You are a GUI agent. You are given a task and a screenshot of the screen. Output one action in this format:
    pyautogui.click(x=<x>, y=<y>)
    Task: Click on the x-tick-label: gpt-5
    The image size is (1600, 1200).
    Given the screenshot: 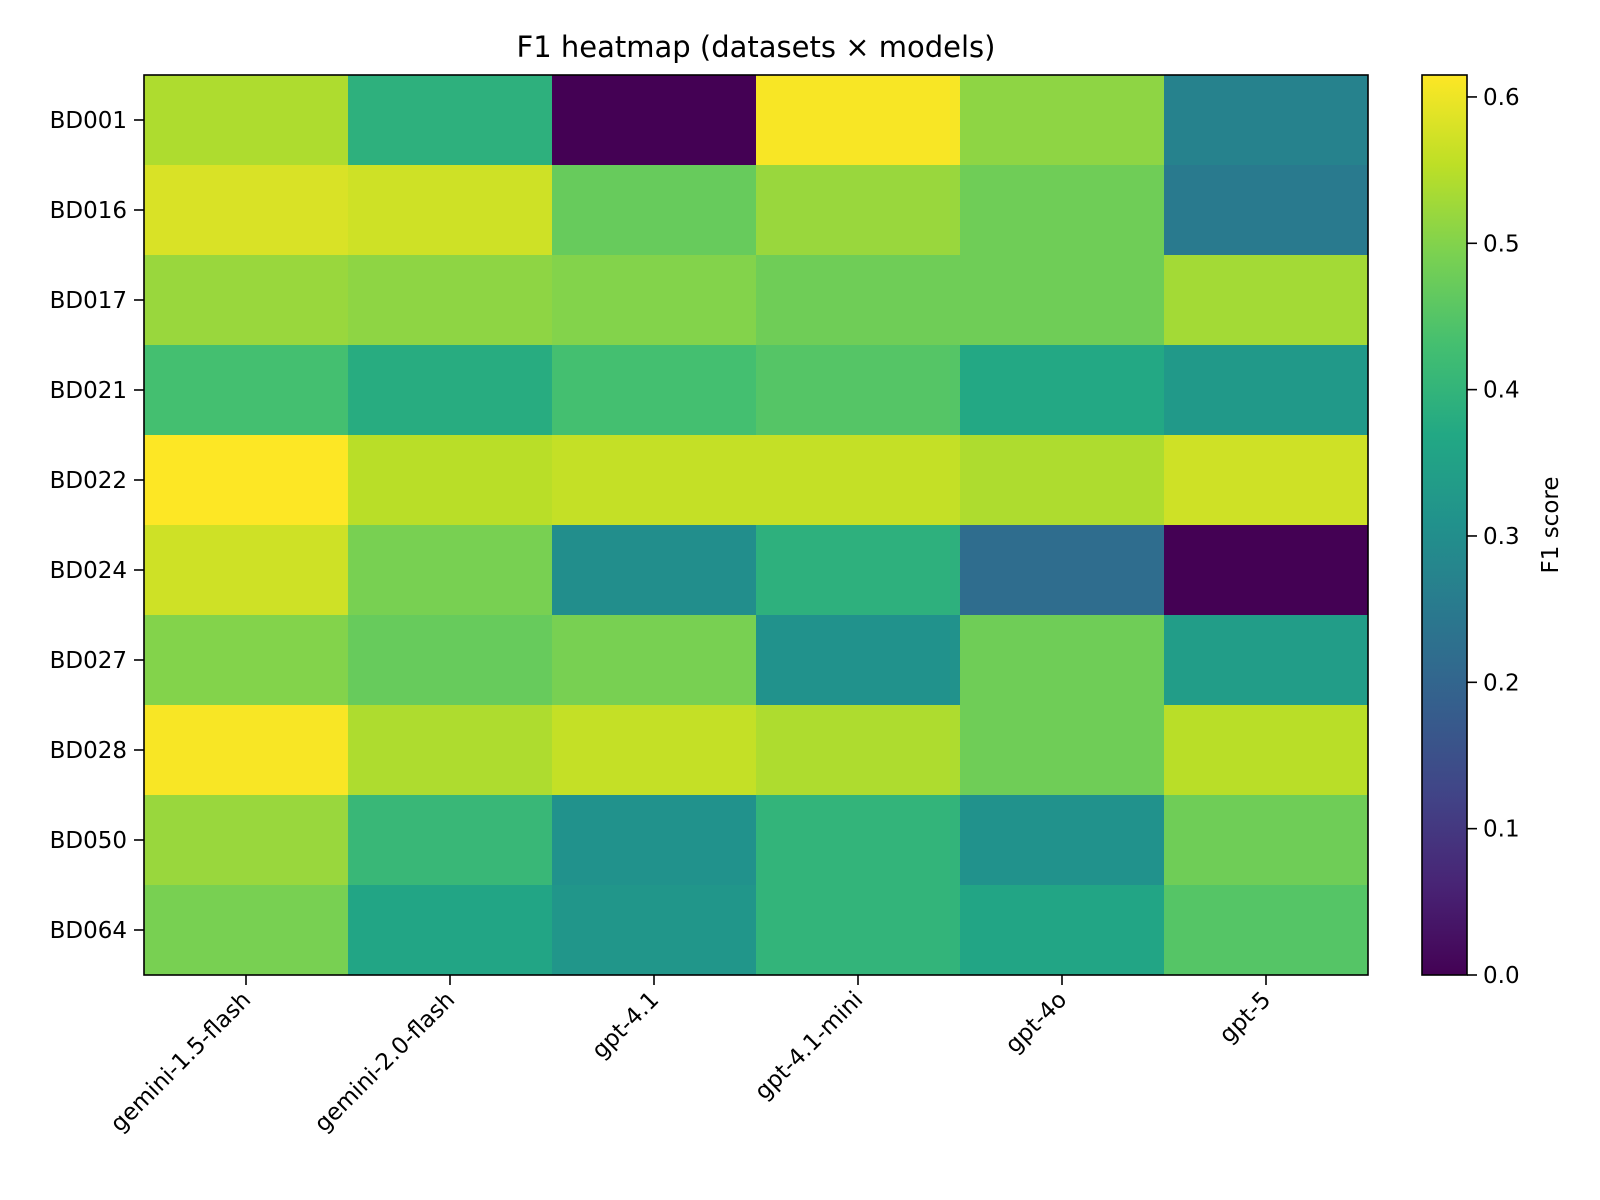 What is the action you would take?
    pyautogui.click(x=1246, y=1018)
    